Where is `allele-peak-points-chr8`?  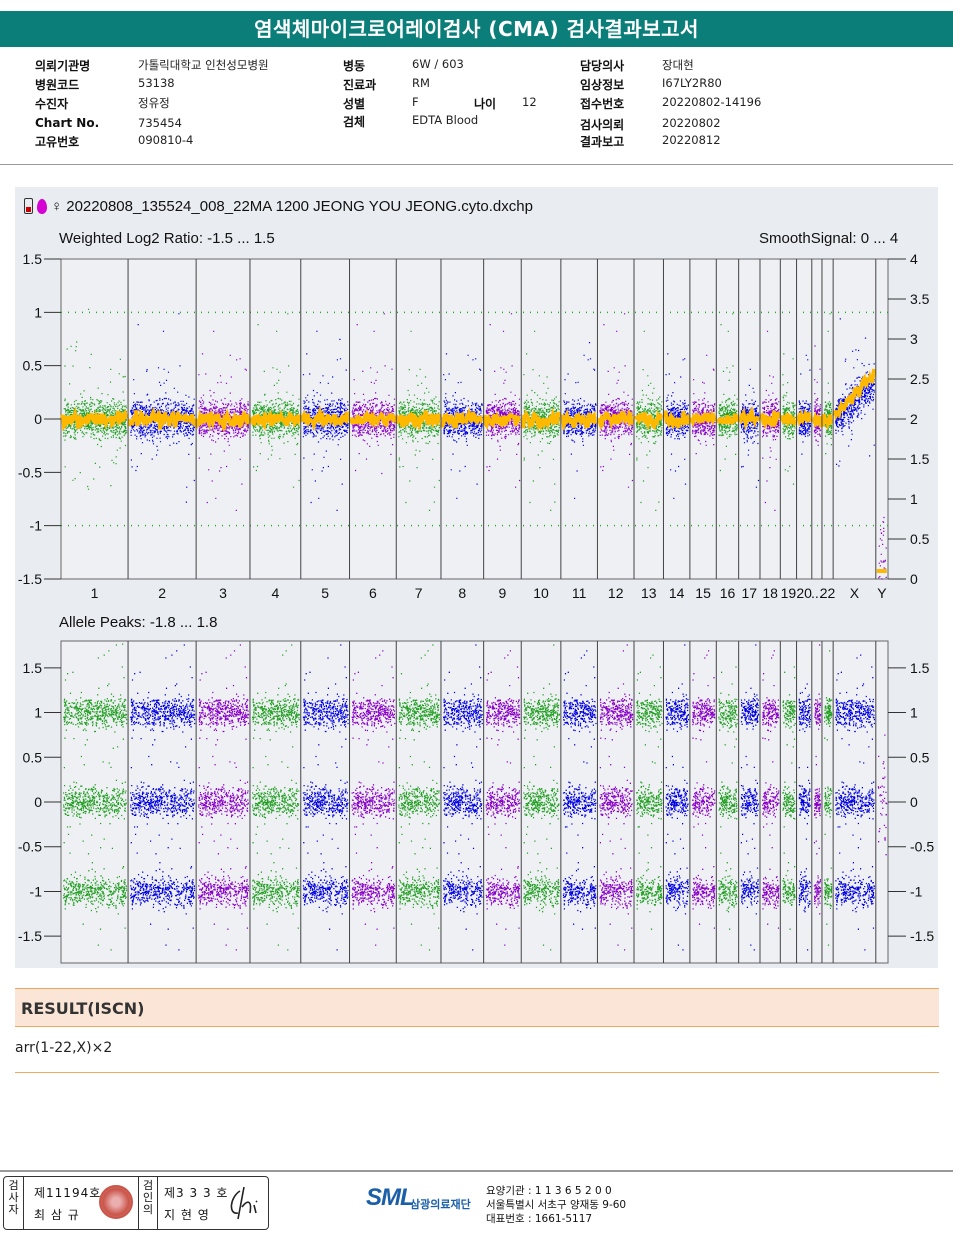
allele-peak-points-chr8 is located at coordinates (463, 797).